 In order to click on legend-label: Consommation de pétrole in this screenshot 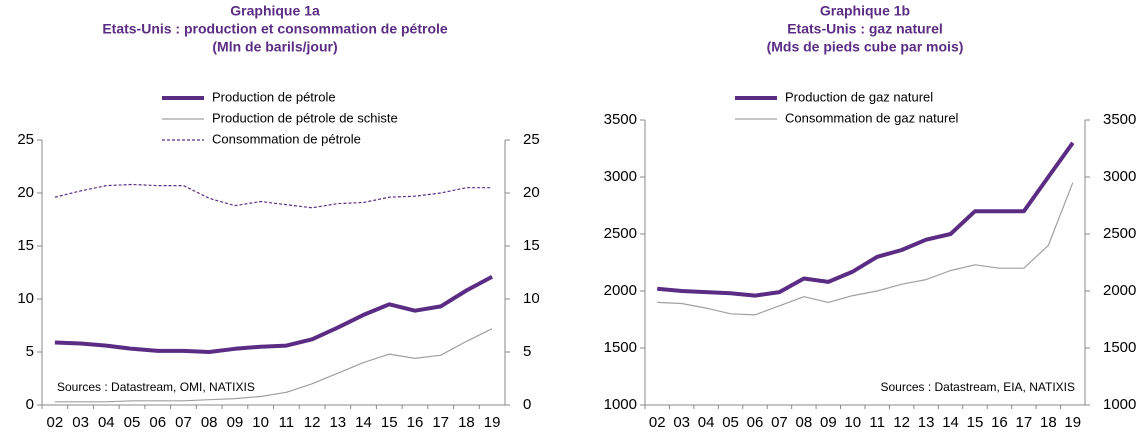, I will do `click(286, 138)`.